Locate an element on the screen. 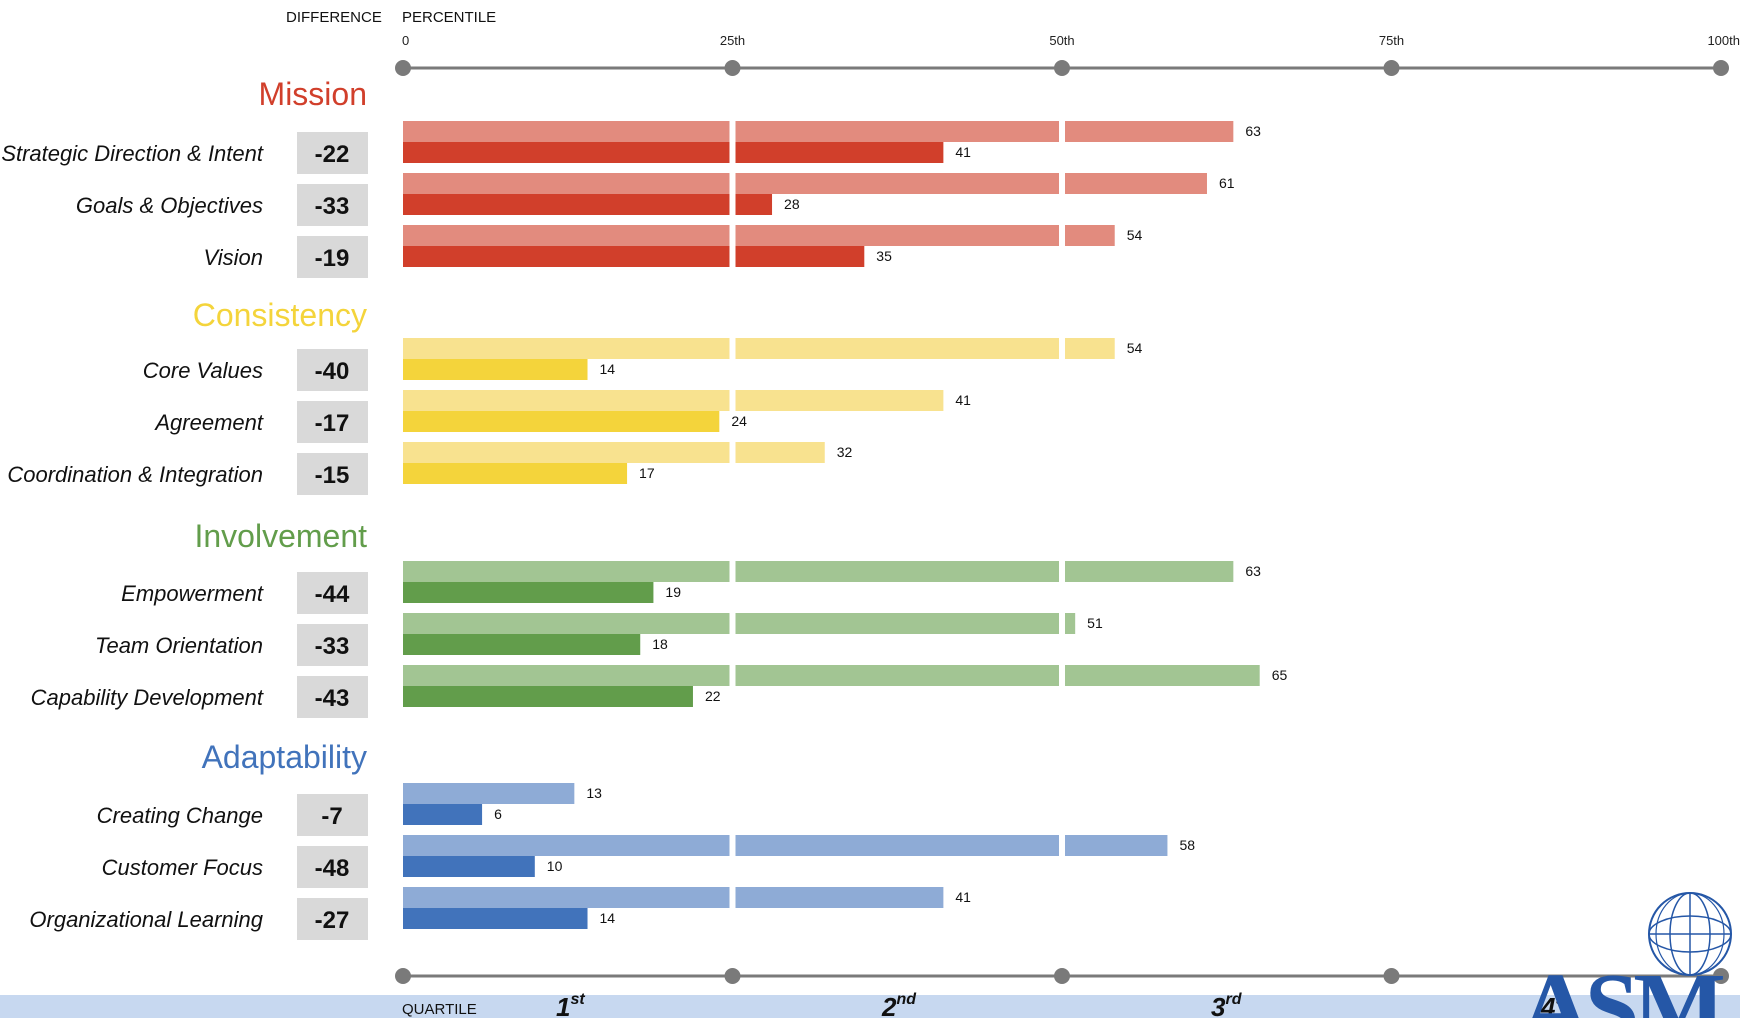  metric-label: Team Orientation is located at coordinates (179, 645).